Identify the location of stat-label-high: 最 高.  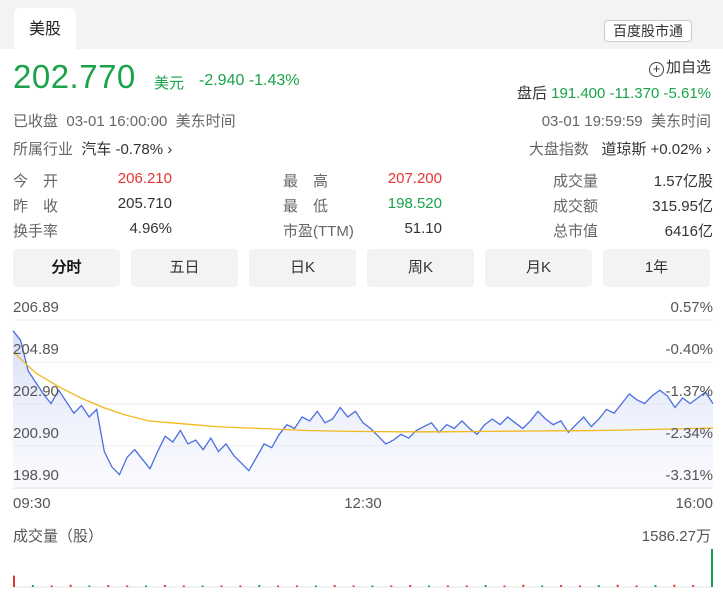
(306, 181).